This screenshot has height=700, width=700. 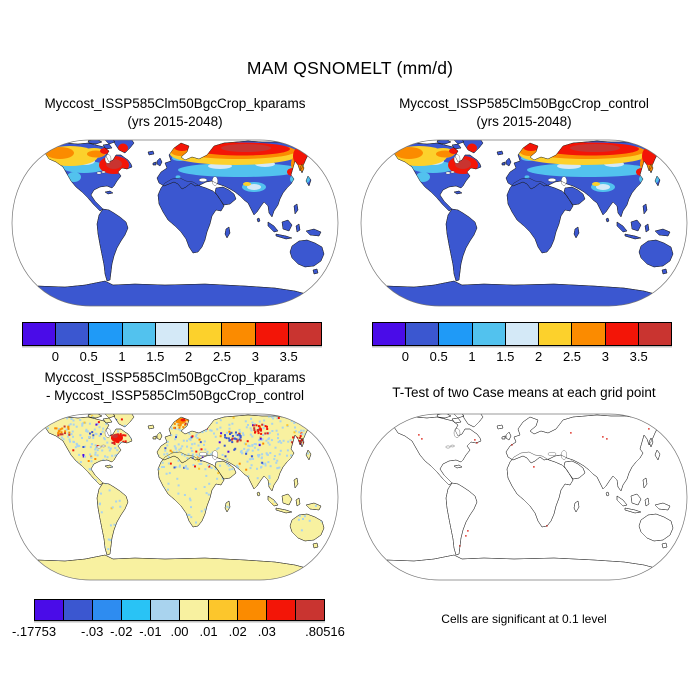 I want to click on map-bottom-left-difference, so click(x=175, y=497).